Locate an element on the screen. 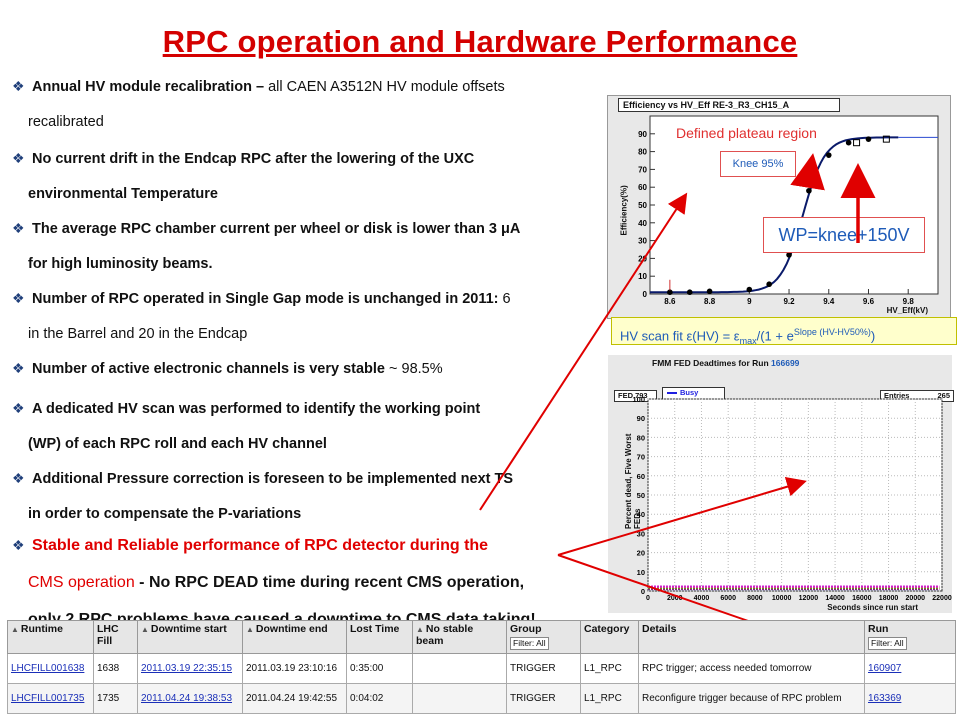  eff-plot-frame is located at coordinates (794, 205).